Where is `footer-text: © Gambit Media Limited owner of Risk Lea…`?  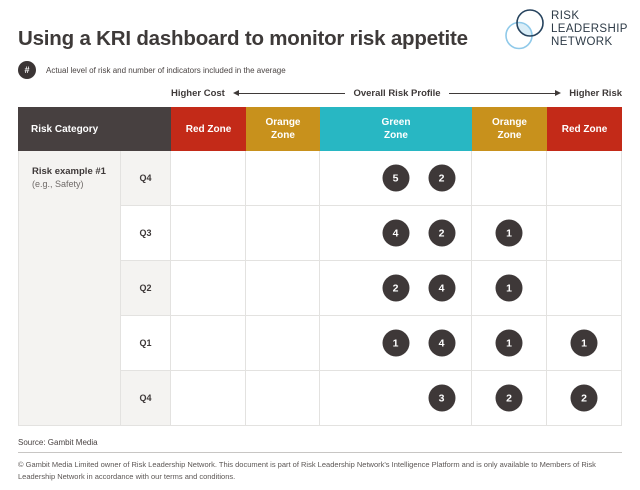 footer-text: © Gambit Media Limited owner of Risk Lea… is located at coordinates (307, 470).